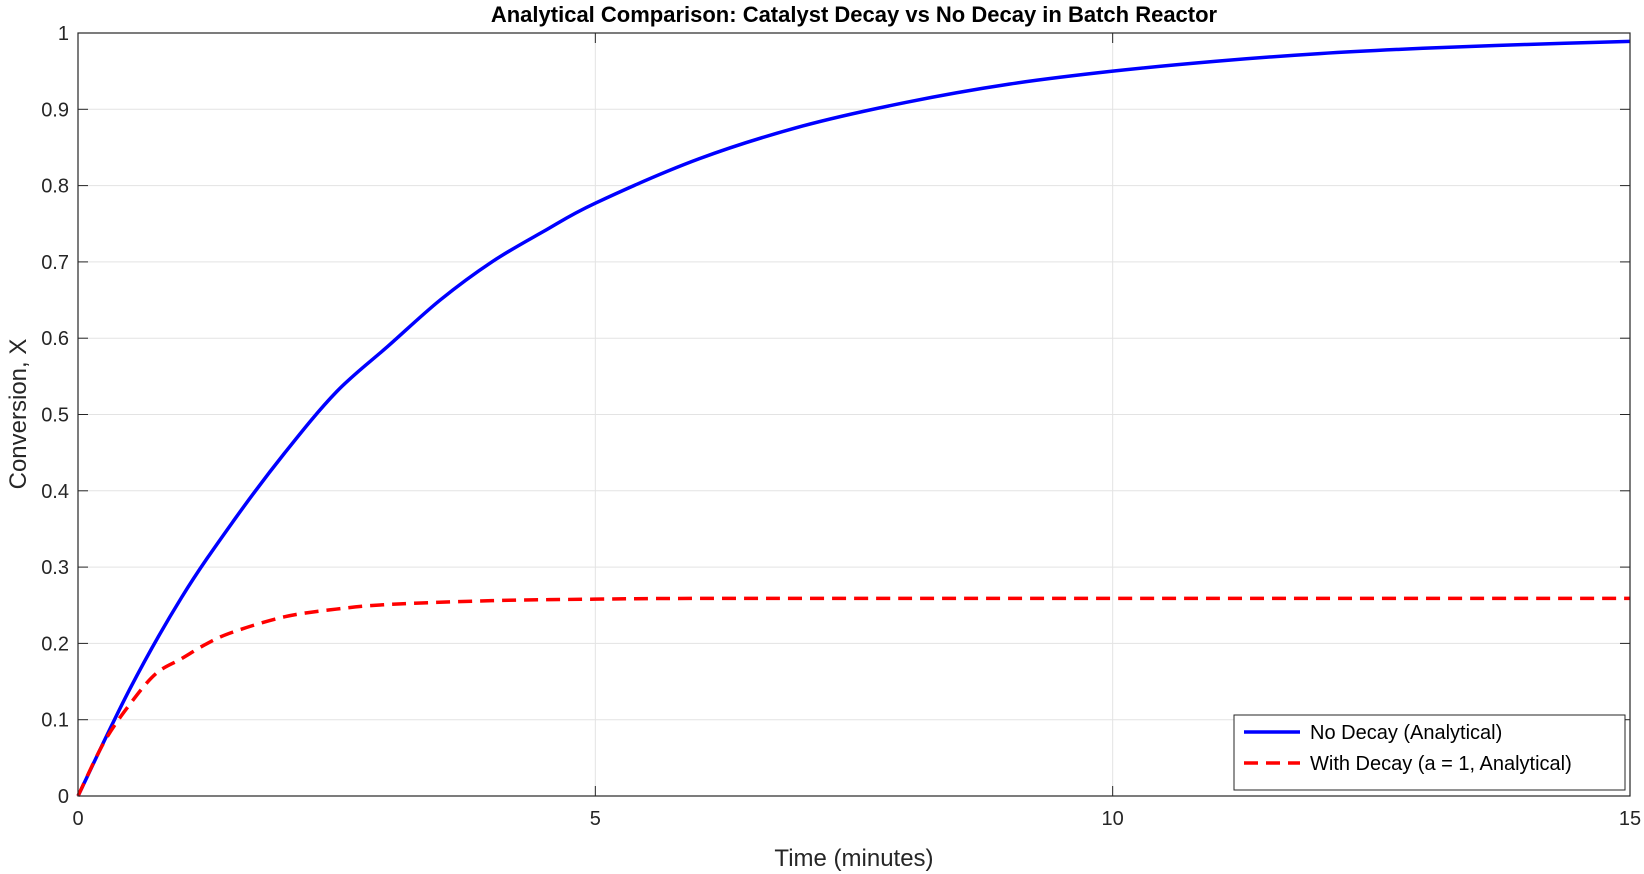 This screenshot has height=874, width=1644. Describe the element at coordinates (55, 110) in the screenshot. I see `y-tick-label: 0.9` at that location.